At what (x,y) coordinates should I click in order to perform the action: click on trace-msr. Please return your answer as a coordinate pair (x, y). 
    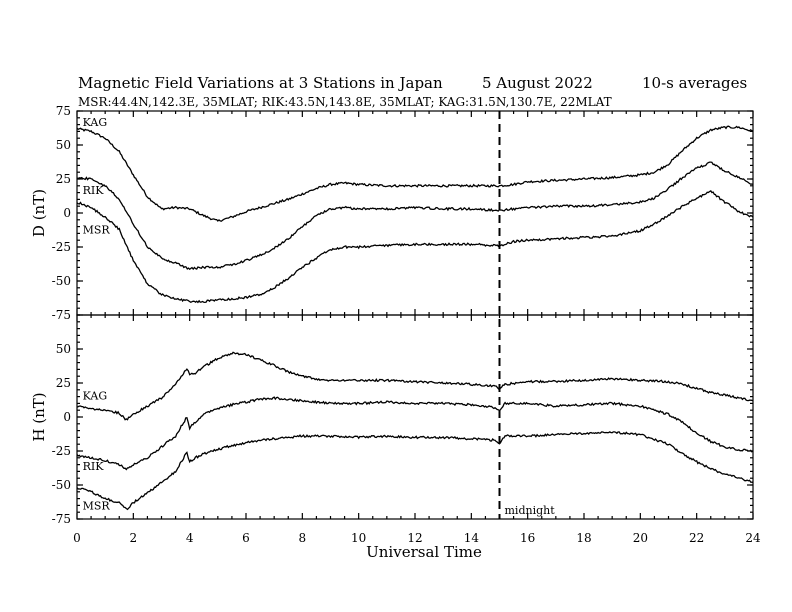
    Looking at the image, I should click on (415, 471).